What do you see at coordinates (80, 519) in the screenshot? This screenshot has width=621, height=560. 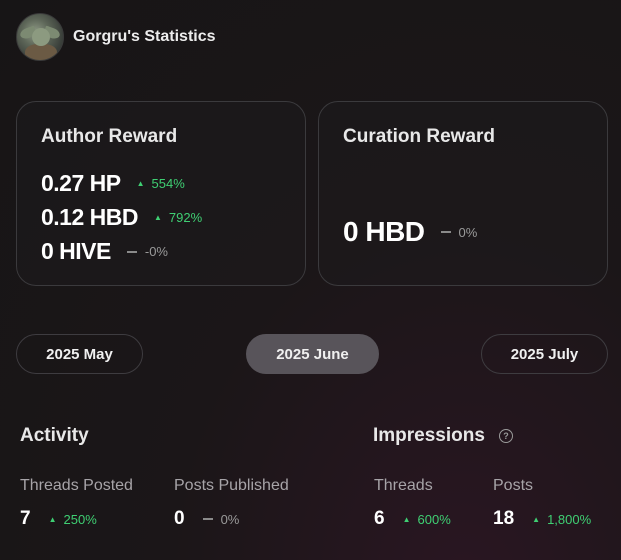 I see `change-text: 250%` at bounding box center [80, 519].